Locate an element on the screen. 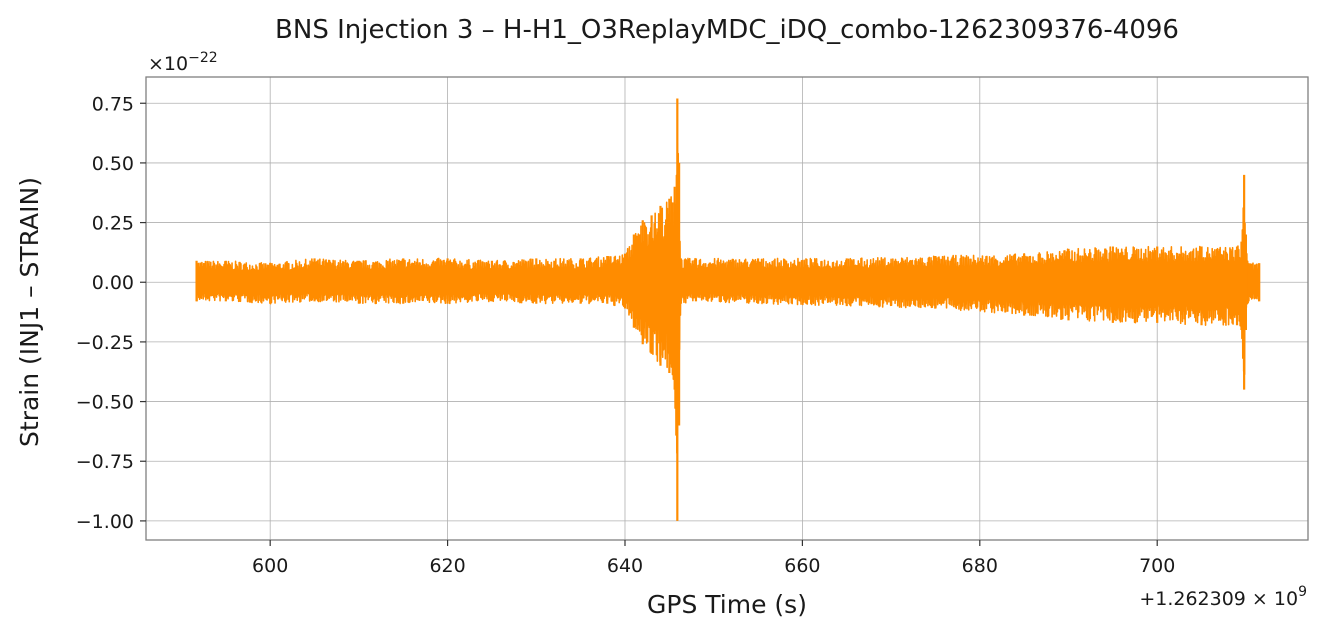  y-tick-label: −1.00 is located at coordinates (105, 522).